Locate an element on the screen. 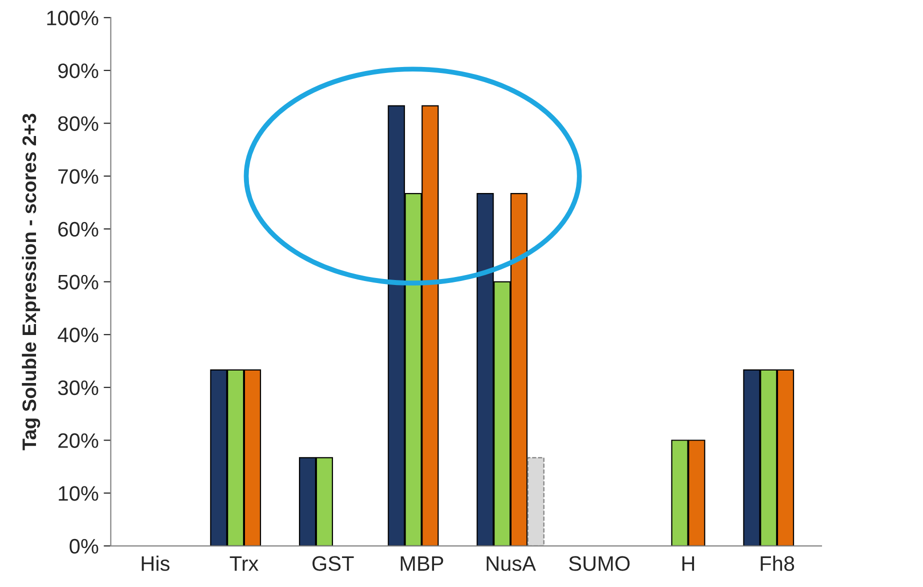 The width and height of the screenshot is (923, 587). y-tick-label: 80% is located at coordinates (78, 124).